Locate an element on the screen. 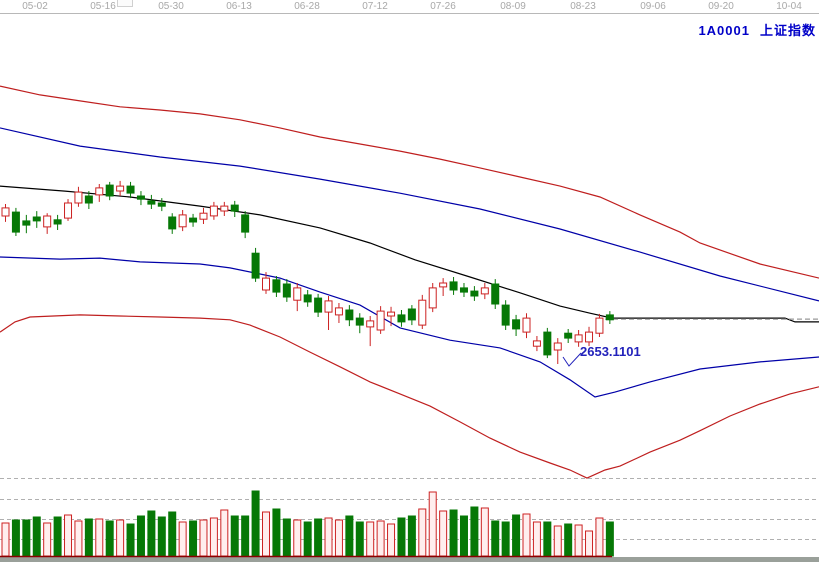 This screenshot has height=562, width=819. axis-date-label: 06-28 is located at coordinates (307, 6).